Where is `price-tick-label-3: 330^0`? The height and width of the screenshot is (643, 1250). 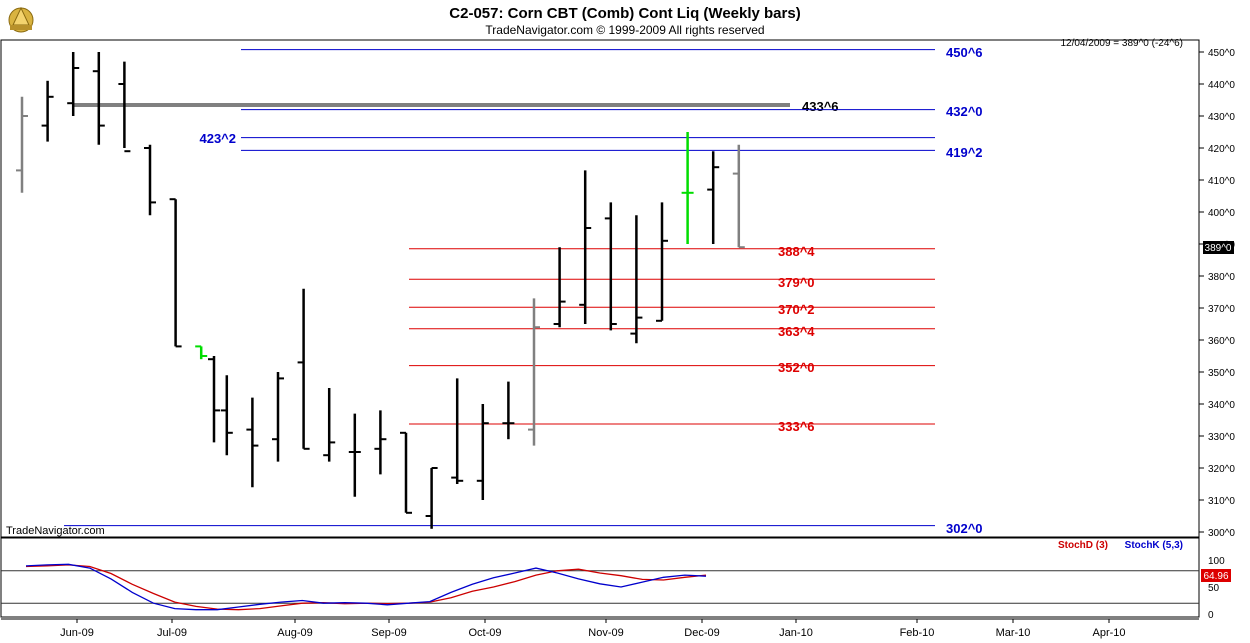
price-tick-label-3: 330^0 is located at coordinates (1221, 437).